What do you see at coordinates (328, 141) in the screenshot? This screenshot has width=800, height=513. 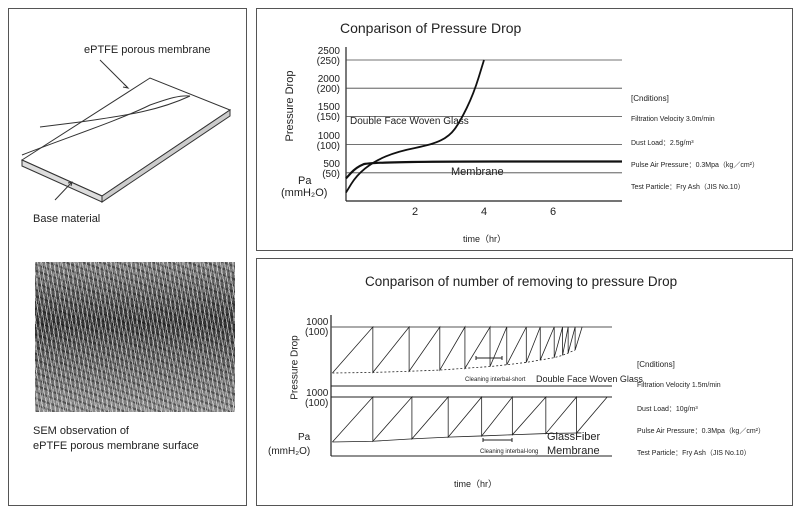 I see `y-tick-label: 1000 (100)` at bounding box center [328, 141].